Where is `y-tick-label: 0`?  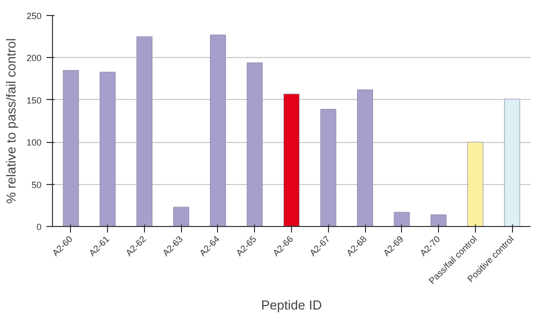
y-tick-label: 0 is located at coordinates (39, 227).